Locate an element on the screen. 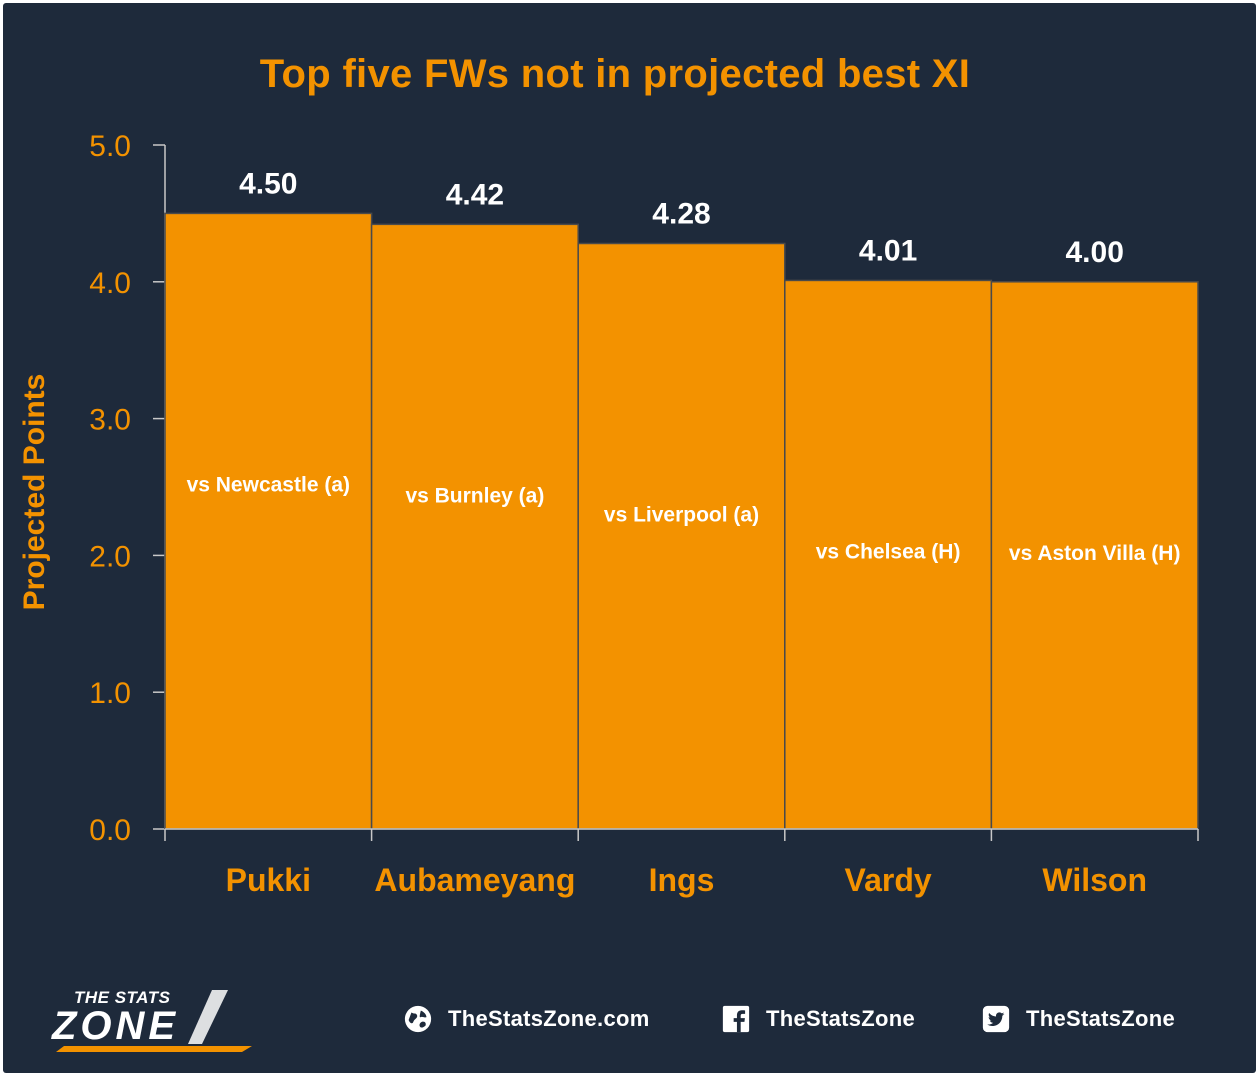 This screenshot has width=1259, height=1076. bar-wilson is located at coordinates (1094, 555).